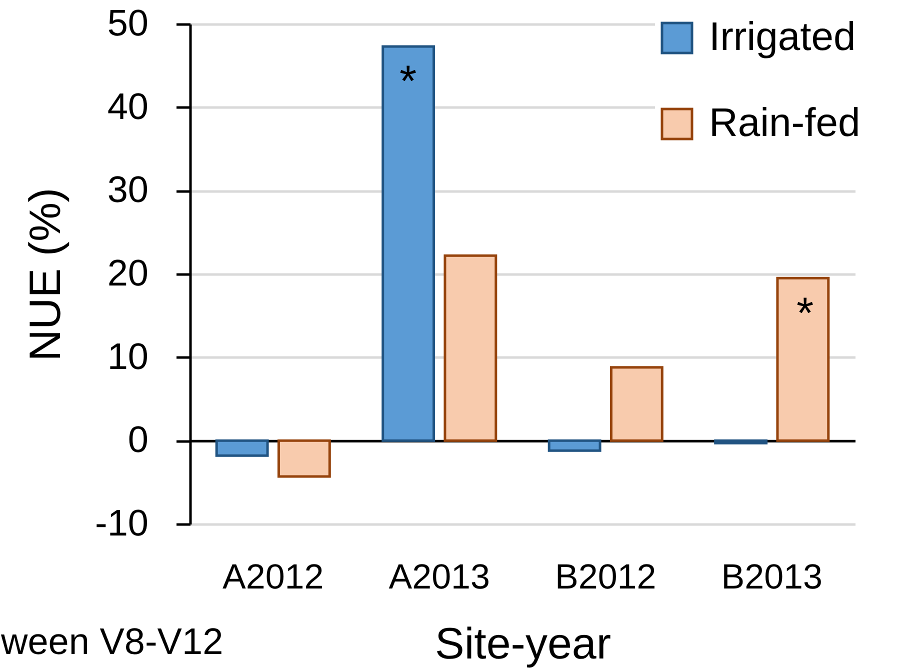 Image resolution: width=897 pixels, height=668 pixels. I want to click on y-tick-label: 0, so click(138, 439).